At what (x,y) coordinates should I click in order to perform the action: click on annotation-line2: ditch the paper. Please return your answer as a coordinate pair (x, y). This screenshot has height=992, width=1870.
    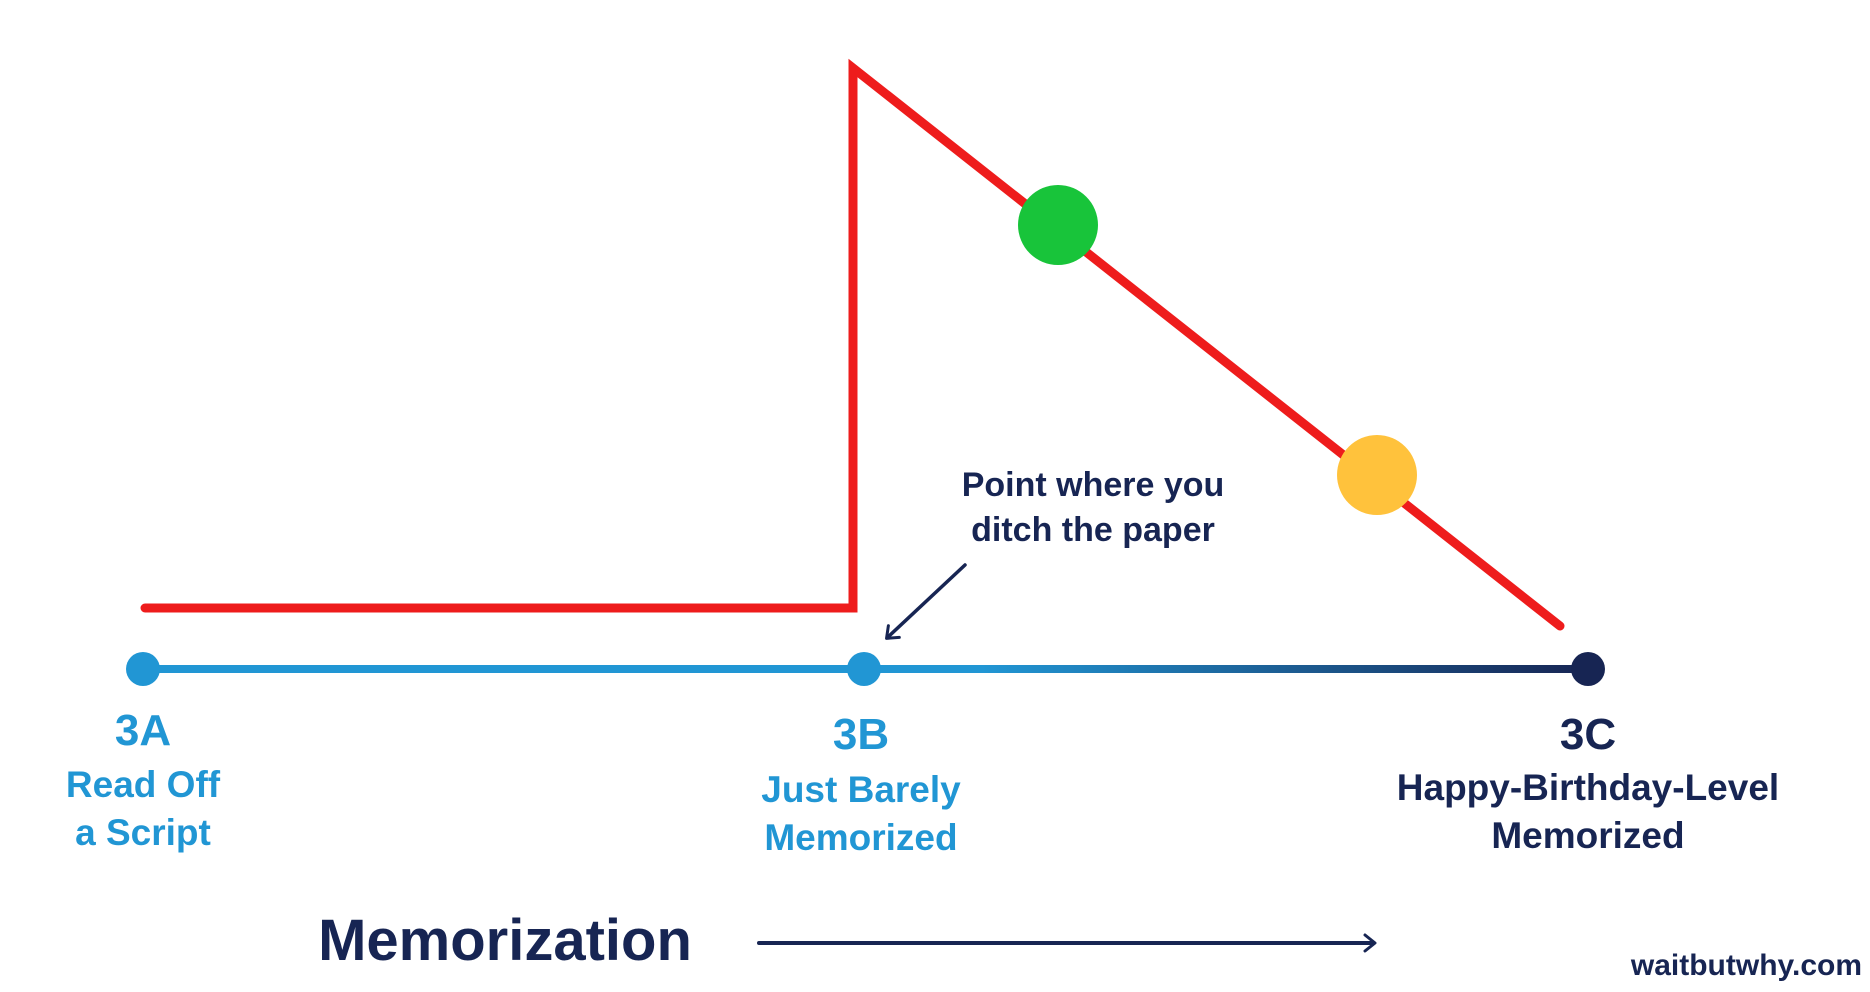
    Looking at the image, I should click on (1093, 530).